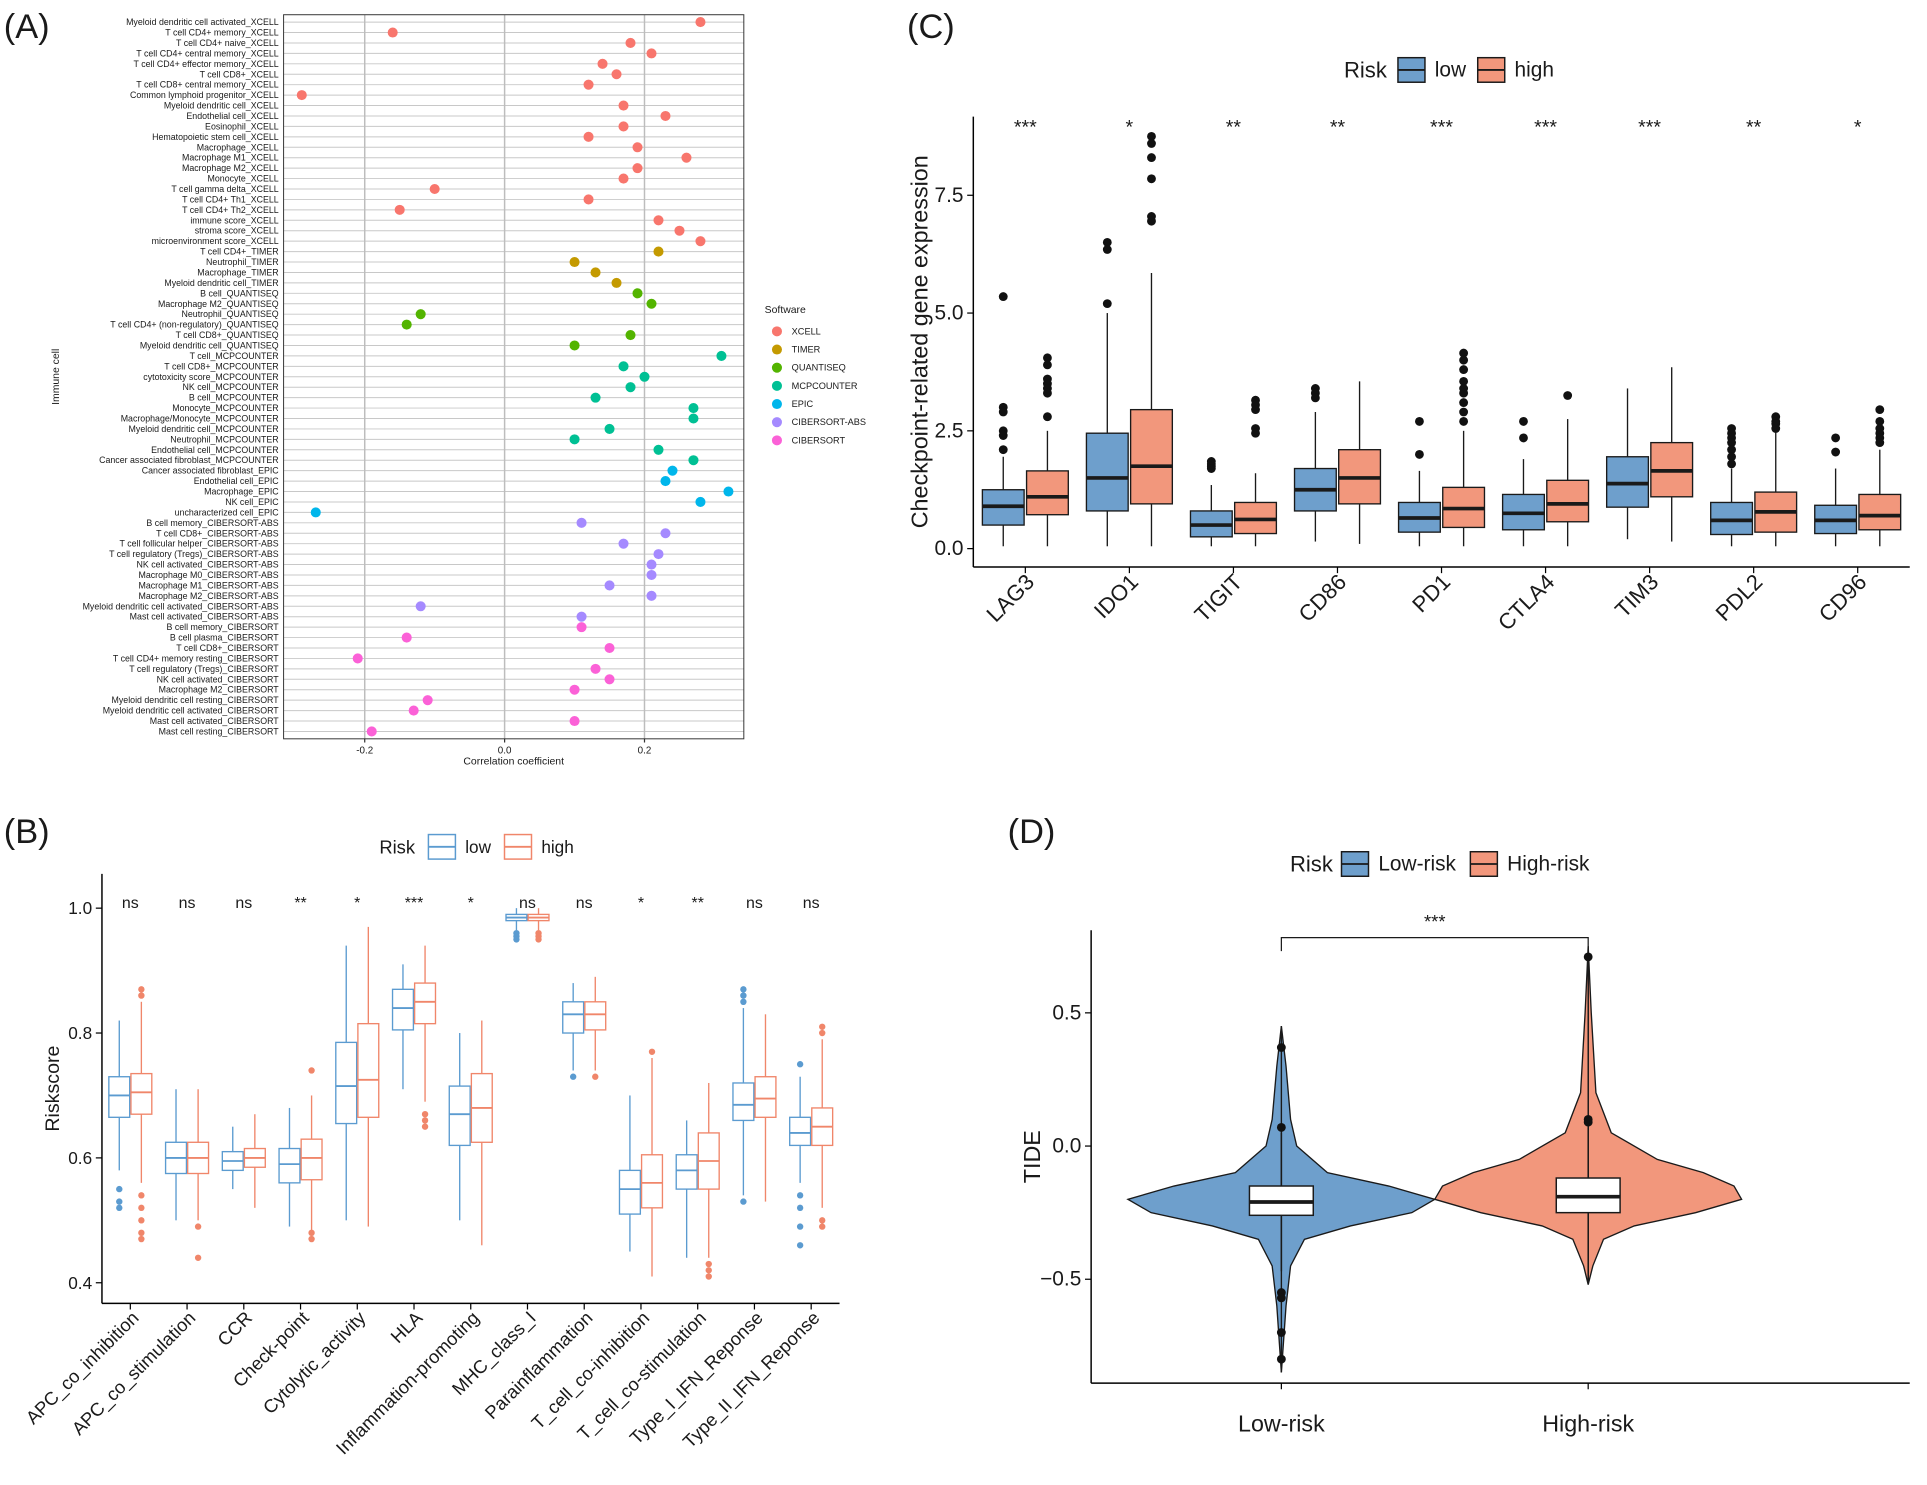 The width and height of the screenshot is (1927, 1485). I want to click on x-tick-label: PD1, so click(1431, 593).